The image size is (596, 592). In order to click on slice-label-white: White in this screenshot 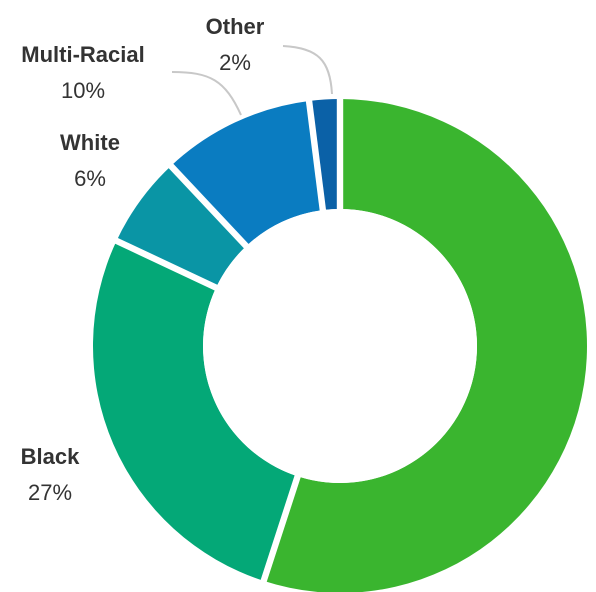, I will do `click(90, 142)`.